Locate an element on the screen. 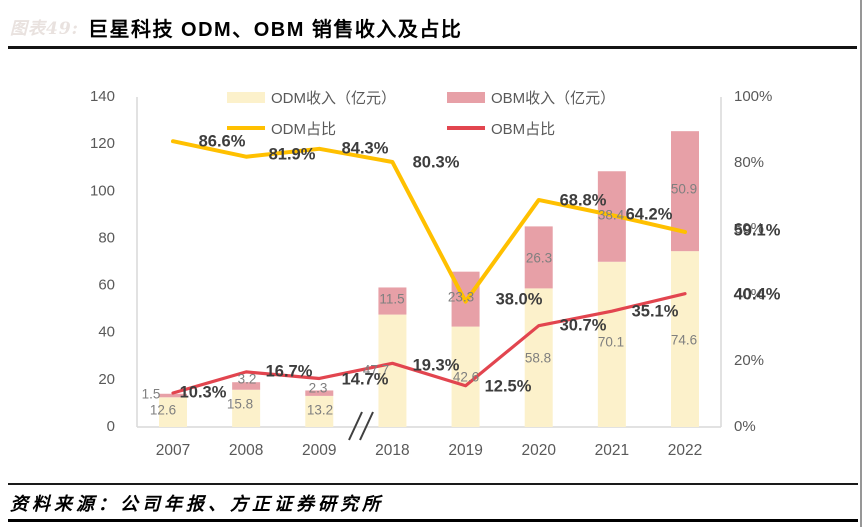 The width and height of the screenshot is (866, 527). legend-item-odm-share: ODM占比 is located at coordinates (281, 128).